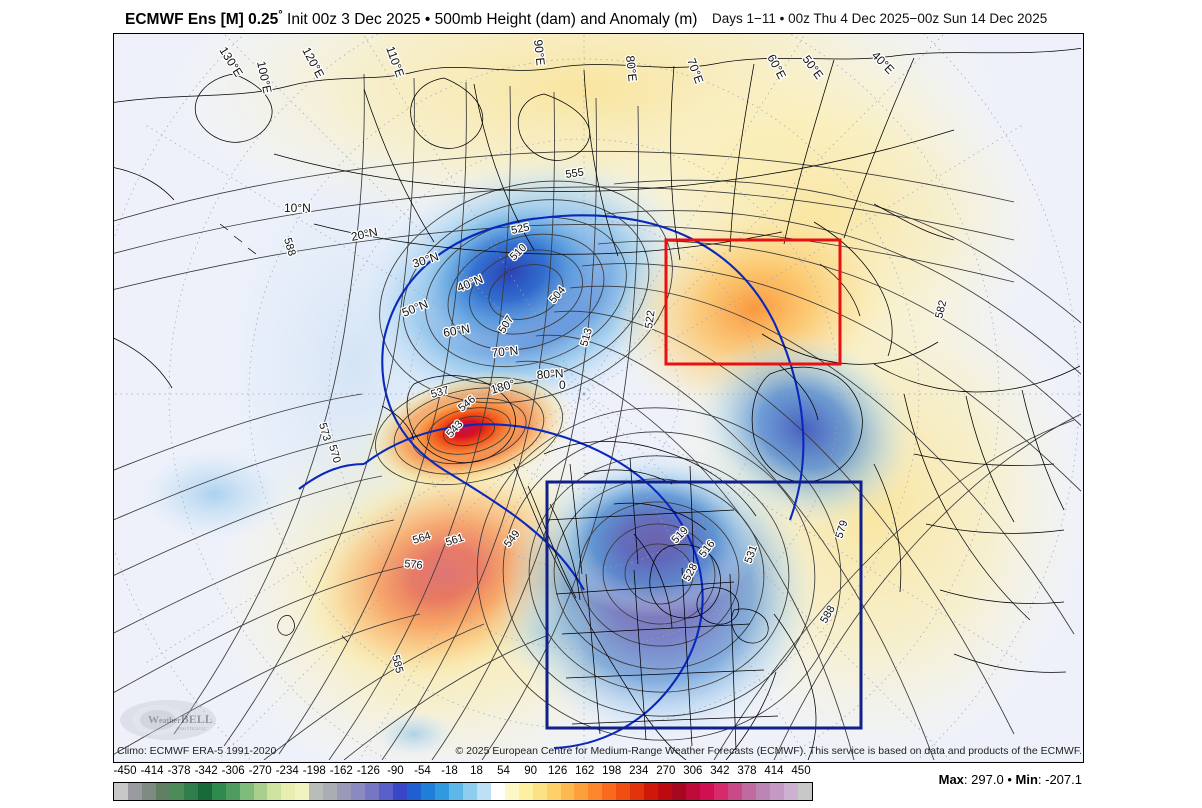  What do you see at coordinates (449, 771) in the screenshot?
I see `colorbar-tick: -18` at bounding box center [449, 771].